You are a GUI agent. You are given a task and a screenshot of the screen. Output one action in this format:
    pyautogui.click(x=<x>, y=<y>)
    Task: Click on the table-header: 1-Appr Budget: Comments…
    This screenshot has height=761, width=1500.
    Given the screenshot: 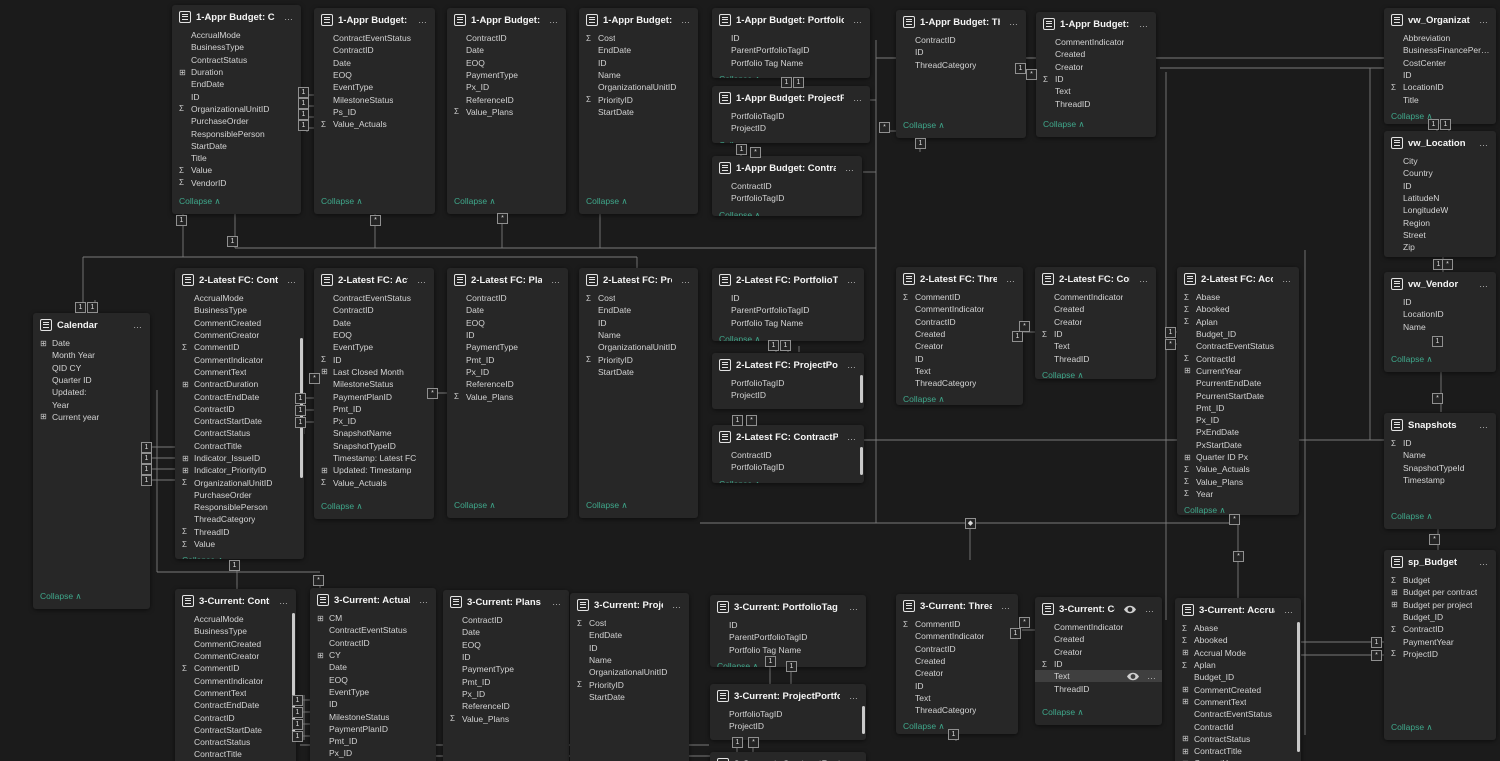 What is the action you would take?
    pyautogui.click(x=1096, y=23)
    